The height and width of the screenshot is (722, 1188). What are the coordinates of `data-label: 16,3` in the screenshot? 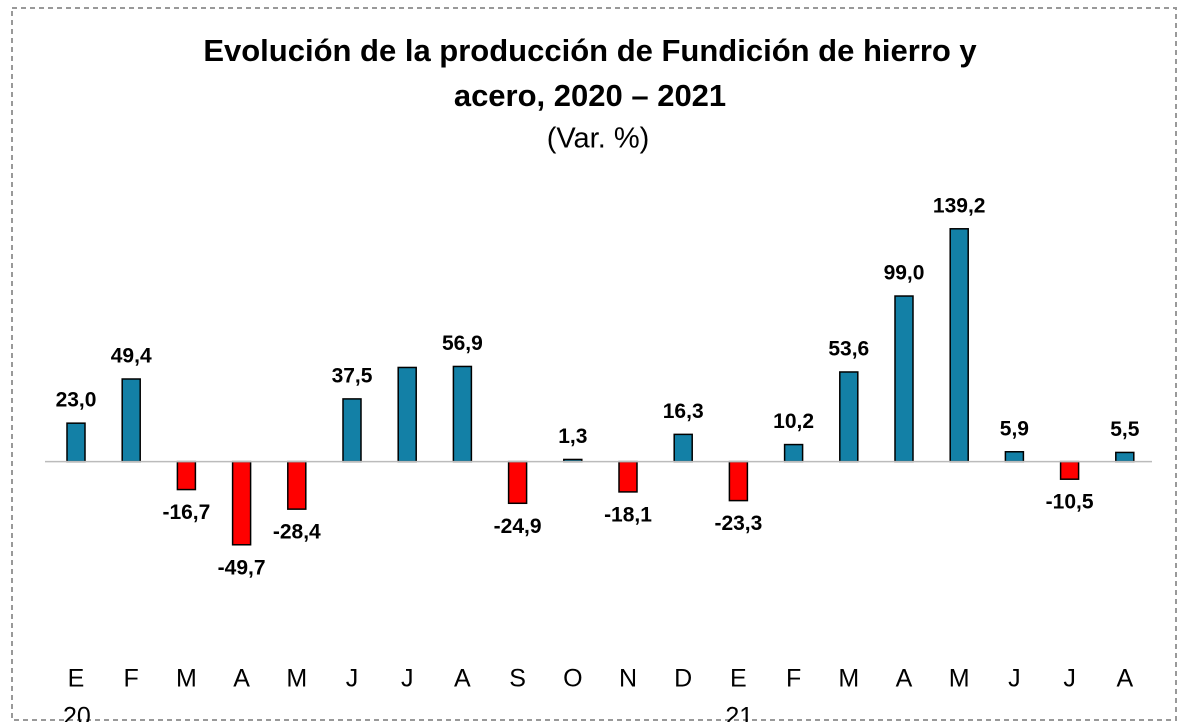 It's located at (683, 411).